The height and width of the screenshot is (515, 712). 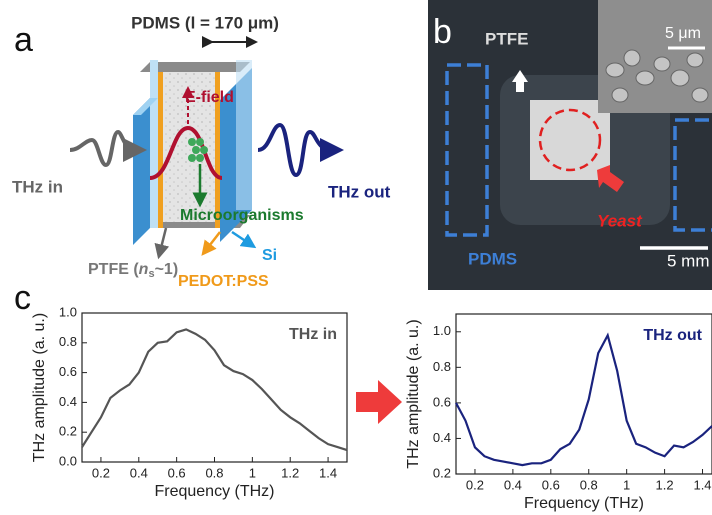 What do you see at coordinates (610, 178) in the screenshot?
I see `yeast-arrow` at bounding box center [610, 178].